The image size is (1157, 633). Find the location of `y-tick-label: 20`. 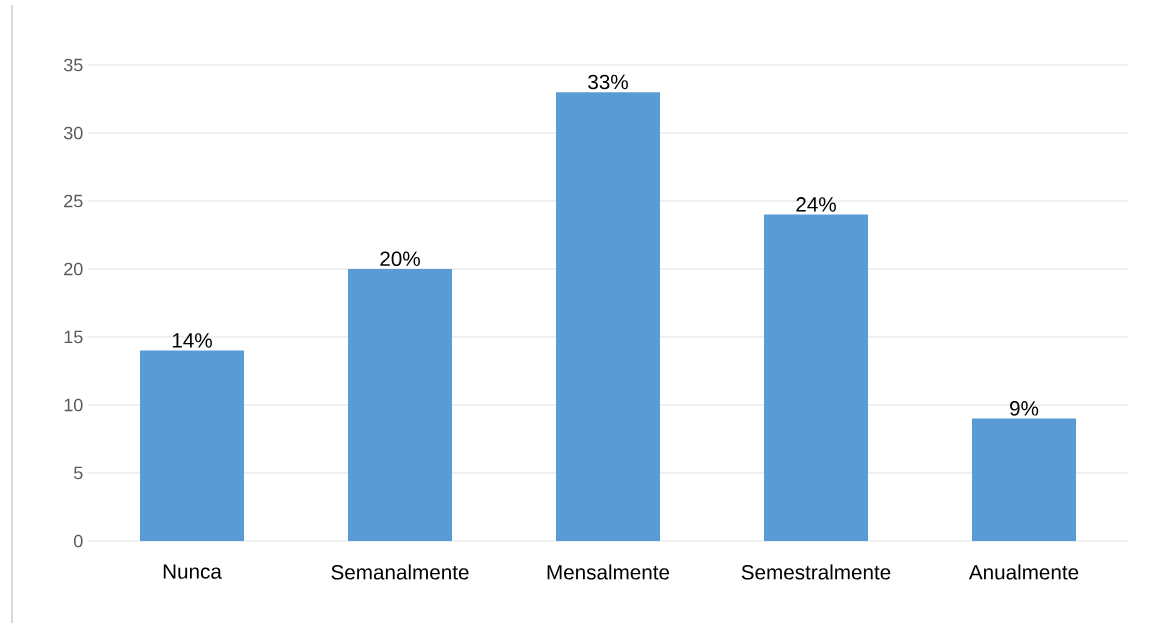

y-tick-label: 20 is located at coordinates (73, 269).